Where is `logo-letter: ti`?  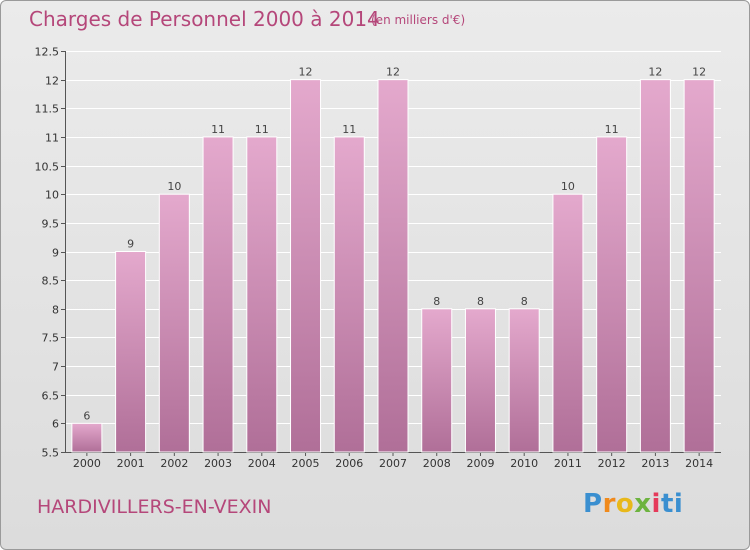
logo-letter: ti is located at coordinates (672, 504).